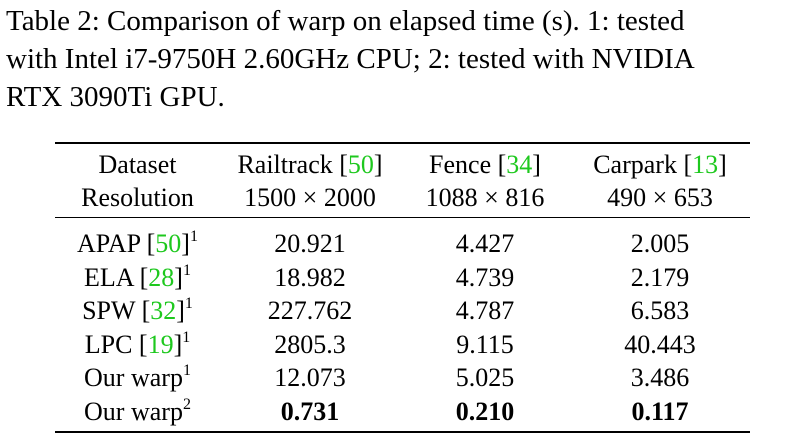 This screenshot has height=442, width=806. I want to click on cell-text: 5.025, so click(485, 377).